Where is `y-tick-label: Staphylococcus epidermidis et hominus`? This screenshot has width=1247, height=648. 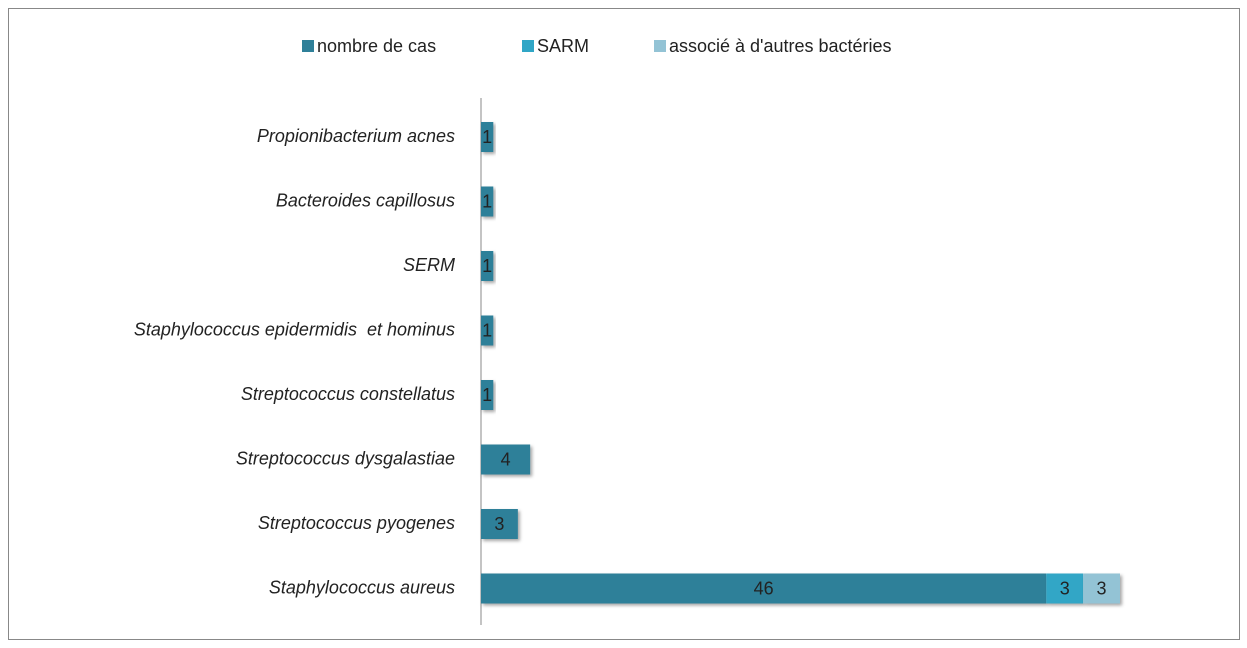
y-tick-label: Staphylococcus epidermidis et hominus is located at coordinates (294, 329).